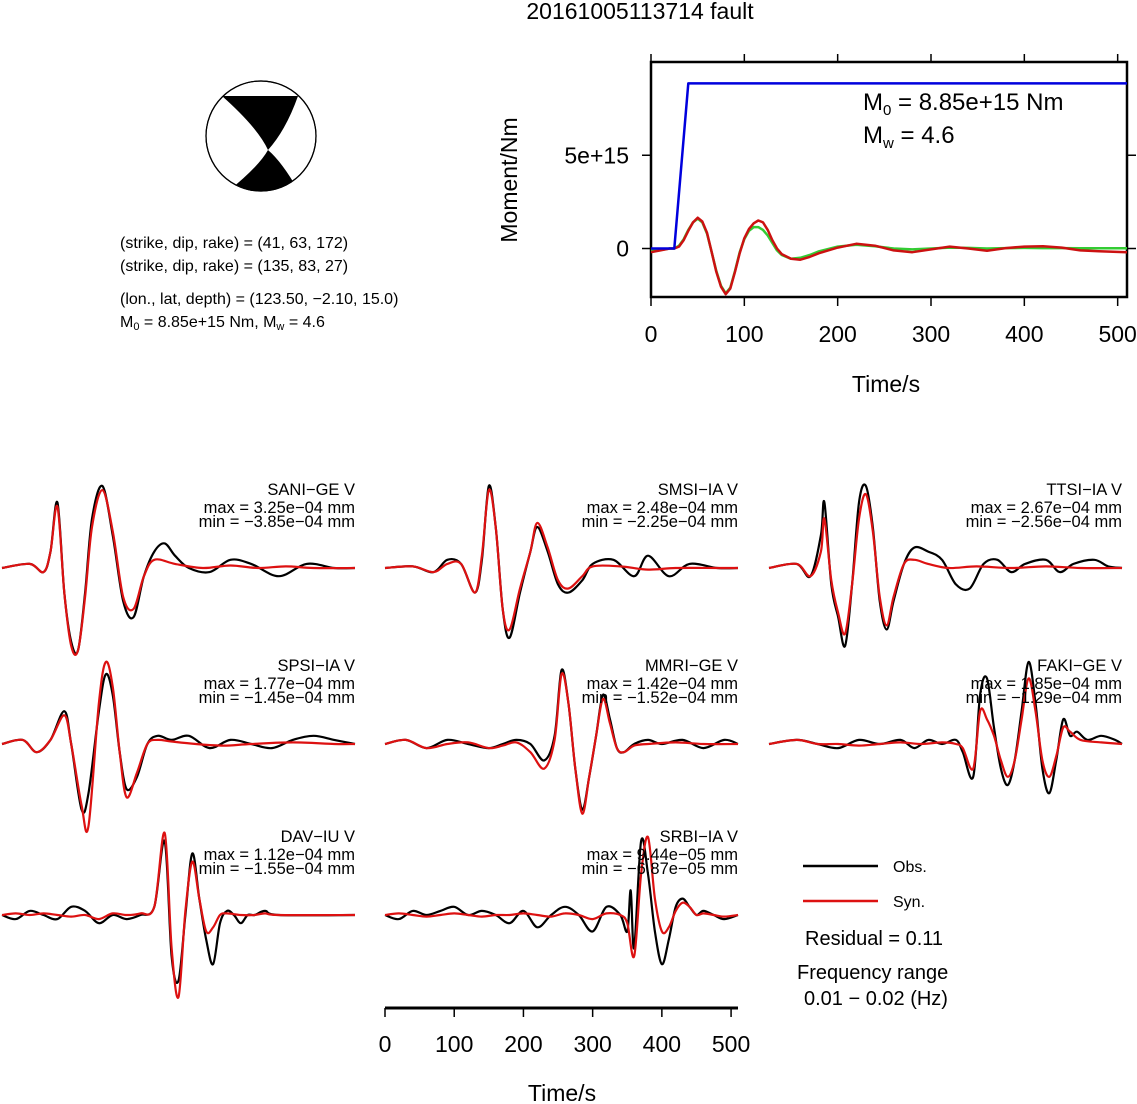 This screenshot has height=1104, width=1137. I want to click on info-line-4: M0 = 8.85e+15 Nm, Mw = 4.6, so click(222, 323).